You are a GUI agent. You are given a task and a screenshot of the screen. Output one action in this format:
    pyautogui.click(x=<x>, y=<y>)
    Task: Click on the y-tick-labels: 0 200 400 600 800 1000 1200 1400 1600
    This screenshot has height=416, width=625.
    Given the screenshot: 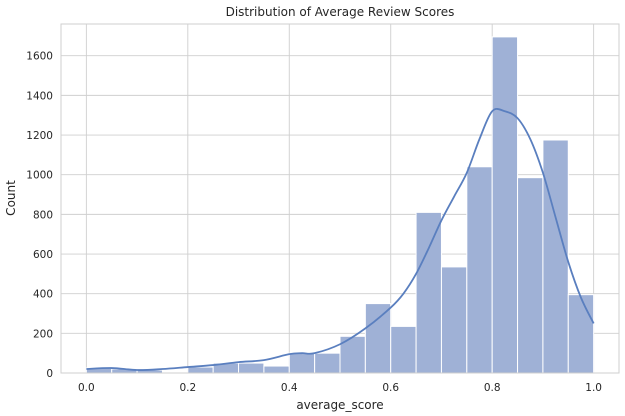 What is the action you would take?
    pyautogui.click(x=39, y=215)
    